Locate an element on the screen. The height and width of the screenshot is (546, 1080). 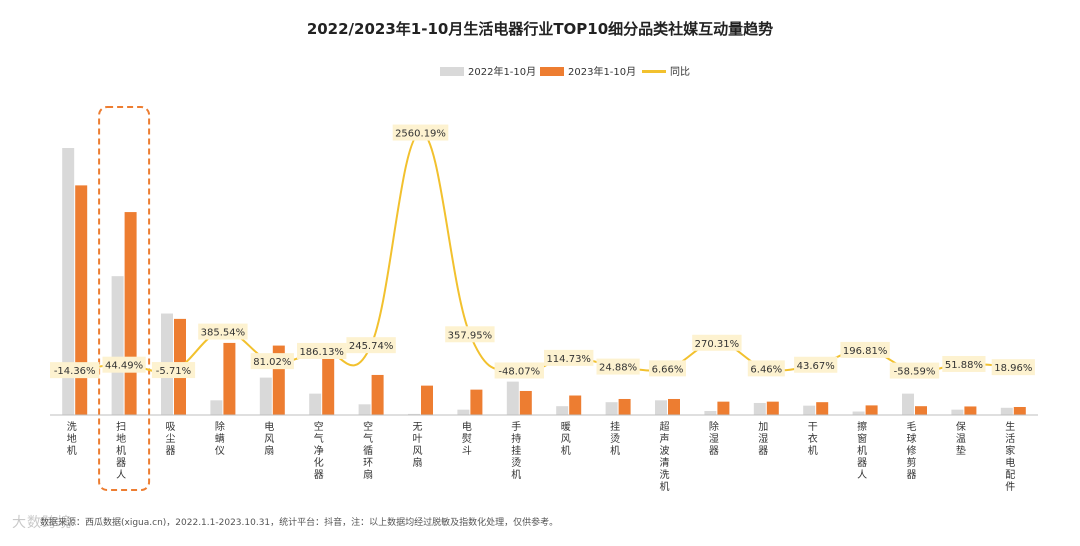
yoy-label-text-0: -14.36% is located at coordinates (75, 371).